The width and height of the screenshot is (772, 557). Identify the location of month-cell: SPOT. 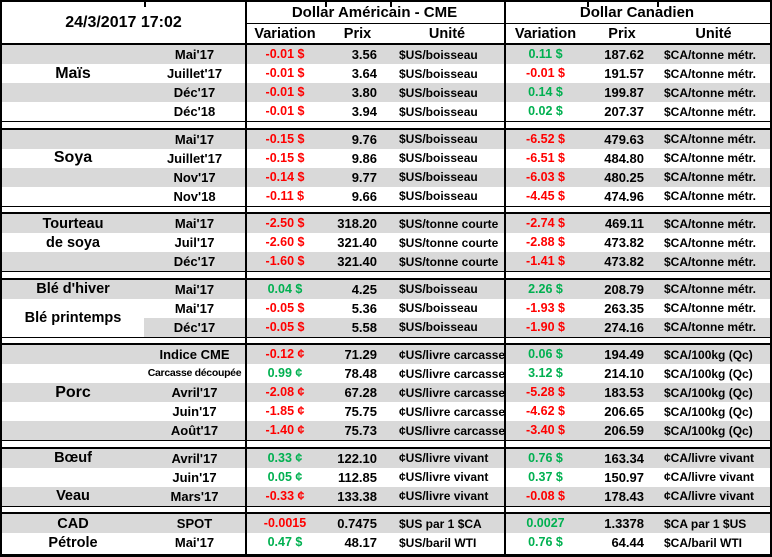
(194, 523).